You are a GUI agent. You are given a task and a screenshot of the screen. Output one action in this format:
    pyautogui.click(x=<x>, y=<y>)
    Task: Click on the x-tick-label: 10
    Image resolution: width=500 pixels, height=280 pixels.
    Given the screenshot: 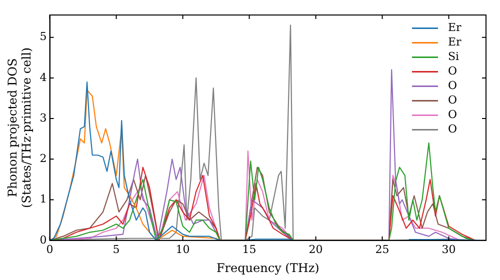 What is the action you would take?
    pyautogui.click(x=183, y=249)
    